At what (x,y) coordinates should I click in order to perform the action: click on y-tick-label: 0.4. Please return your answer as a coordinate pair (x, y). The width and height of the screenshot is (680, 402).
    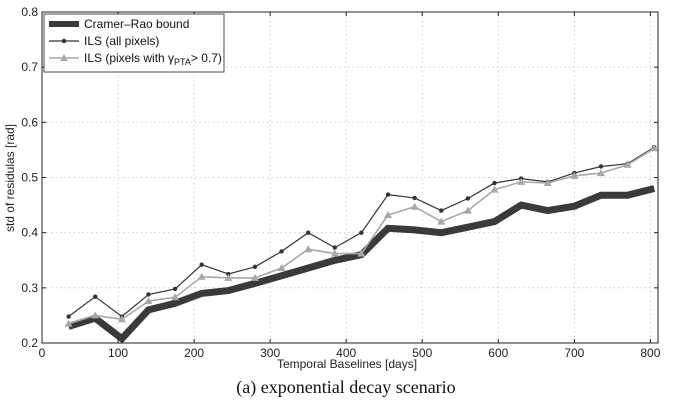
    Looking at the image, I should click on (29, 233).